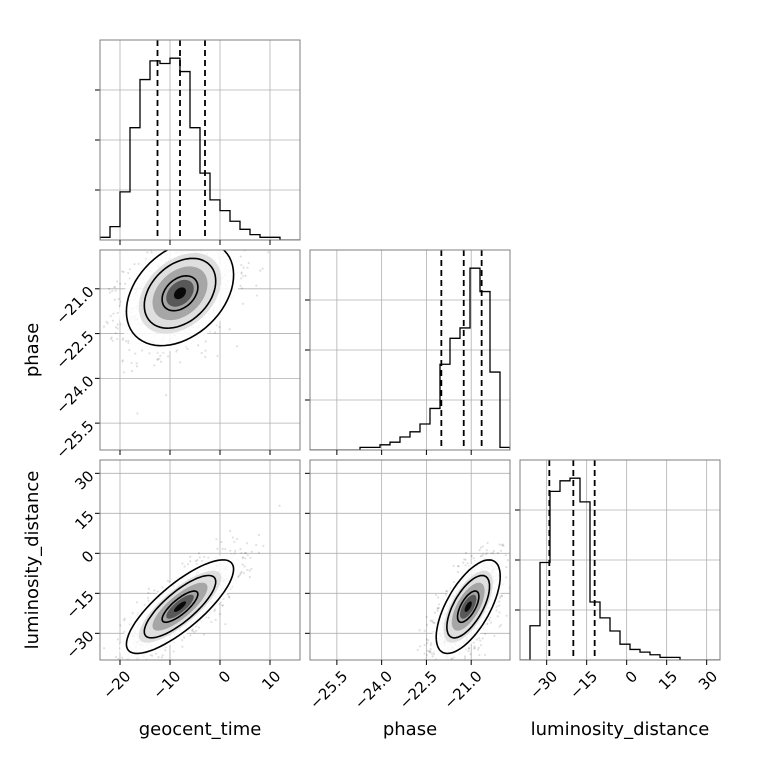 The height and width of the screenshot is (760, 760). What do you see at coordinates (631, 676) in the screenshot?
I see `x-tick-label-luminosity-distance-2: 0` at bounding box center [631, 676].